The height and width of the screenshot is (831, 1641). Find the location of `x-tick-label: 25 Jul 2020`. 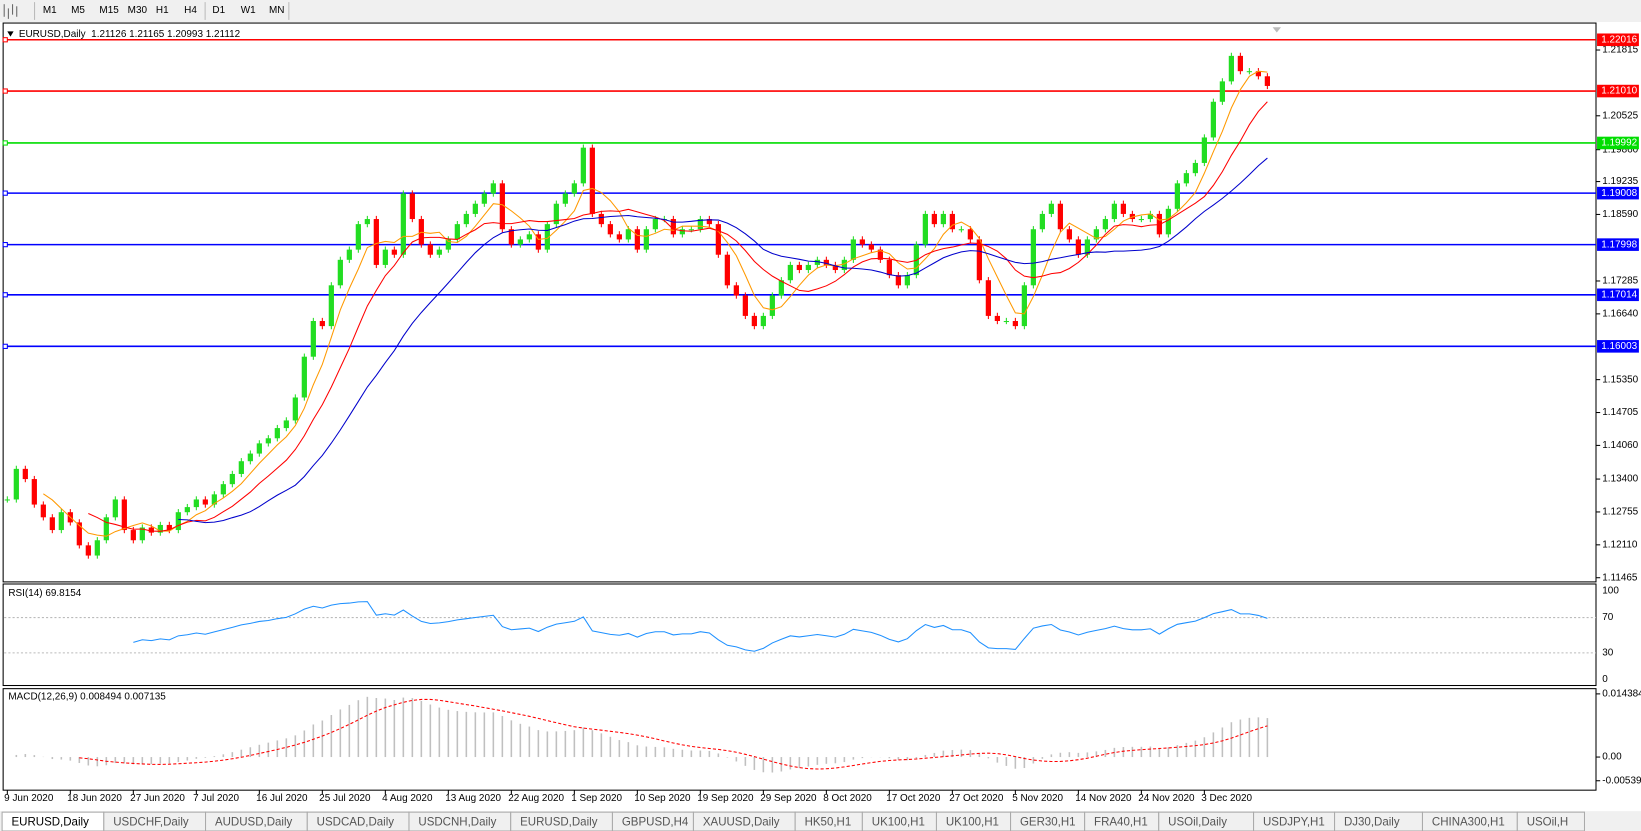

x-tick-label: 25 Jul 2020 is located at coordinates (345, 798).